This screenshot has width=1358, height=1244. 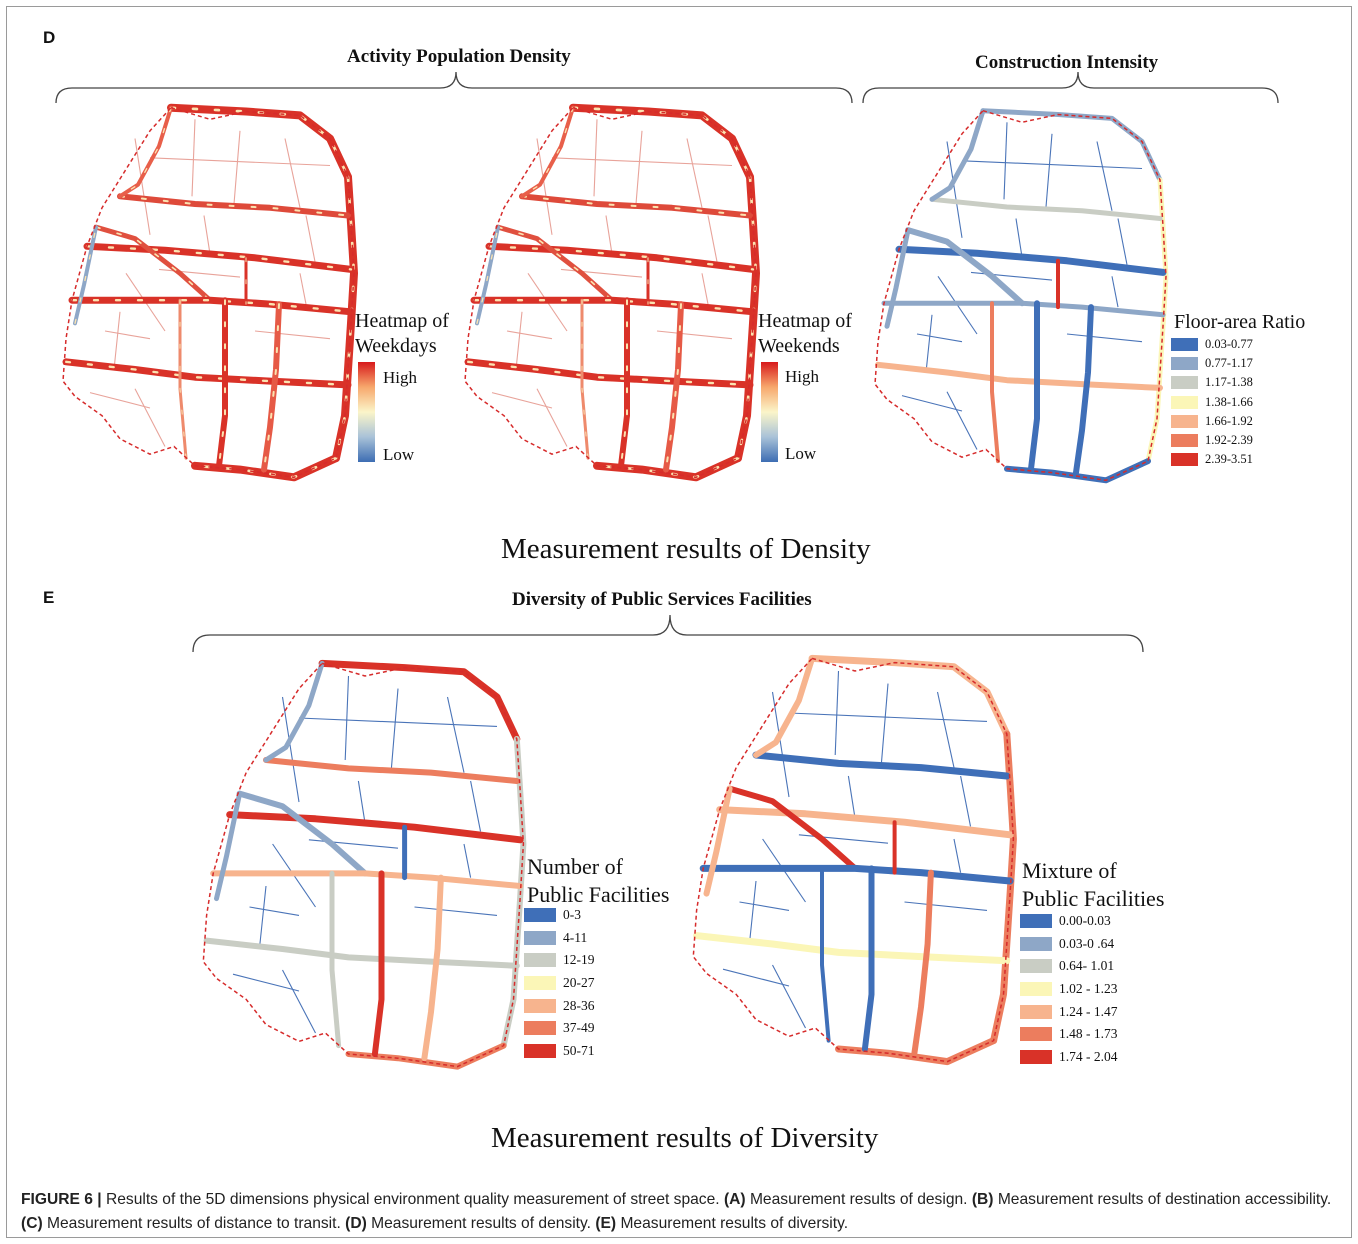 I want to click on legend-mixture-title-line2: Public Facilities, so click(x=1093, y=898).